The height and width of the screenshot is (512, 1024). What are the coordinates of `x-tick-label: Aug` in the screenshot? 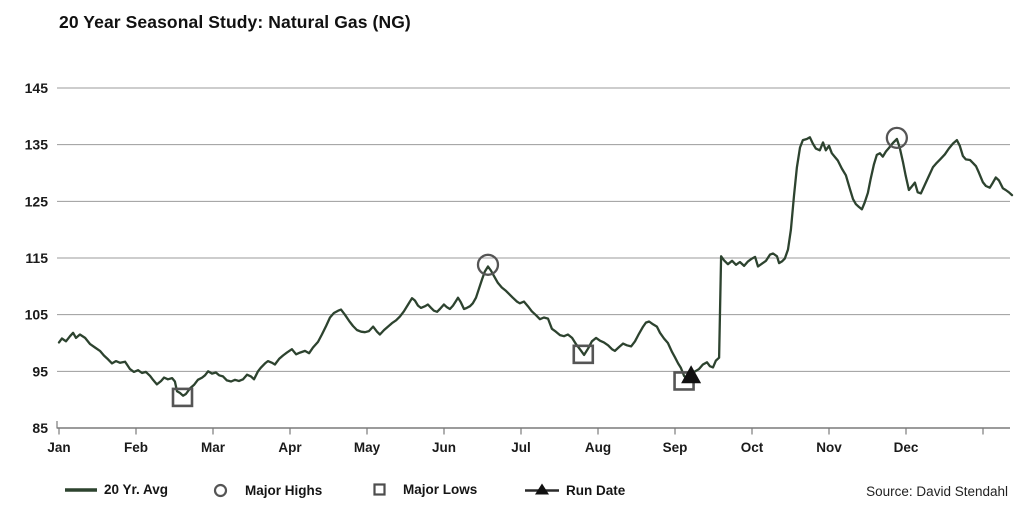 It's located at (598, 447).